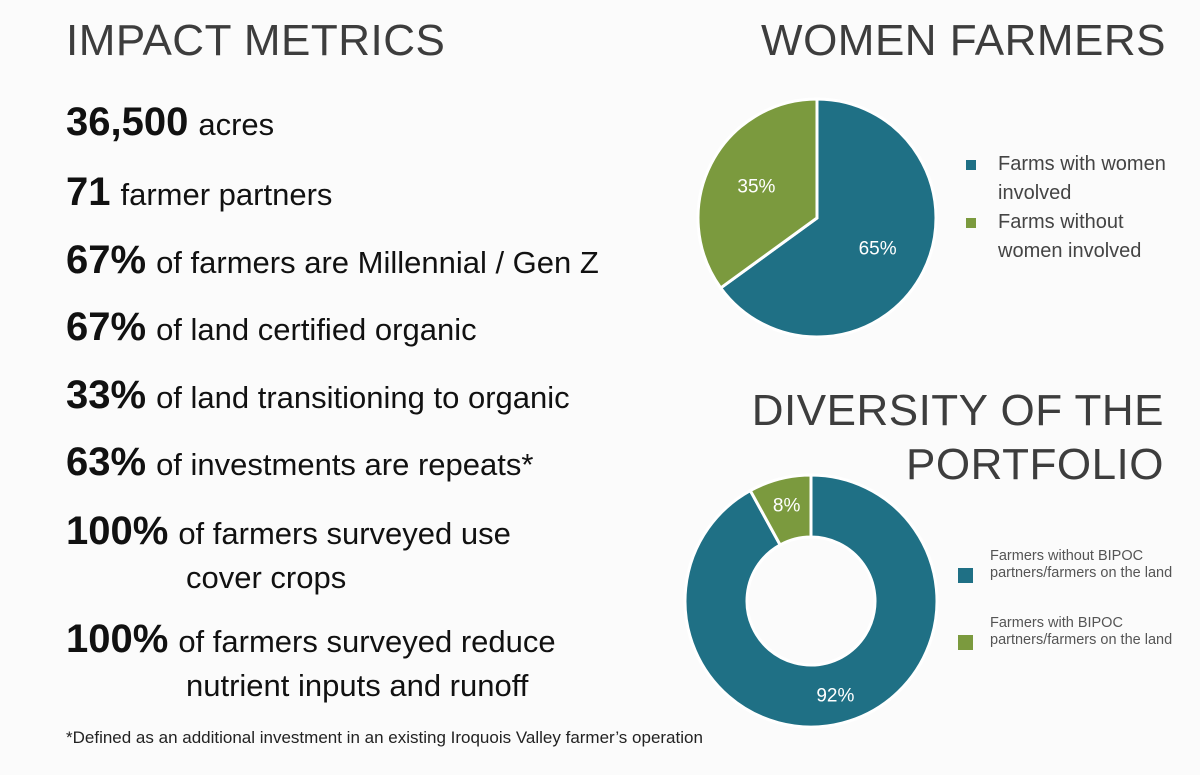  Describe the element at coordinates (345, 464) in the screenshot. I see `metric-text: of investments are repeats*` at that location.